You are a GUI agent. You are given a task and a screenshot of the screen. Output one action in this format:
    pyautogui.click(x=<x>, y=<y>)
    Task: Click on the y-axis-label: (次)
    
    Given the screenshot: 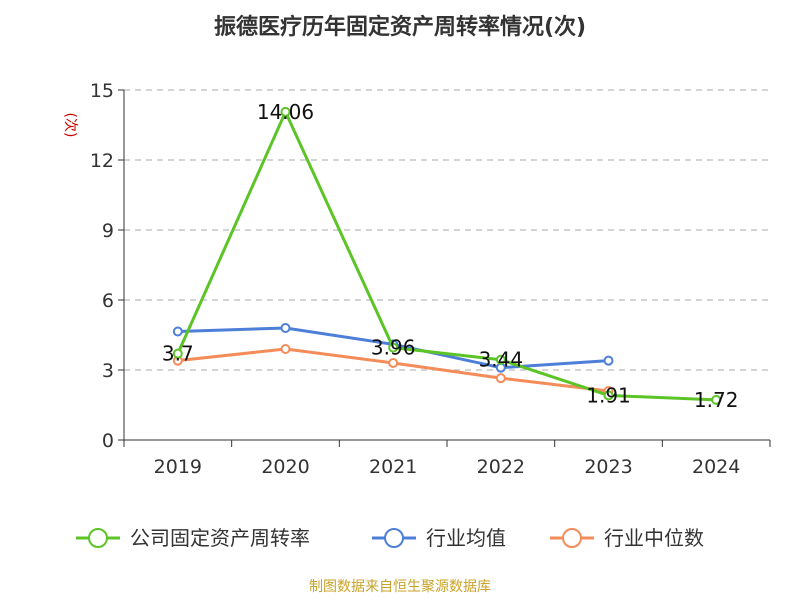 What is the action you would take?
    pyautogui.click(x=70, y=125)
    